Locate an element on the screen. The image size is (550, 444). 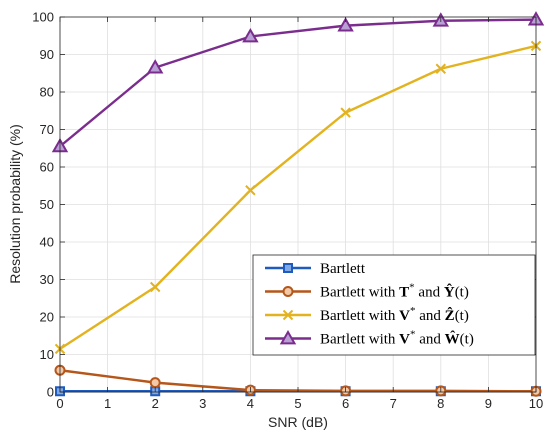
y-tick-label: 50 is located at coordinates (47, 204).